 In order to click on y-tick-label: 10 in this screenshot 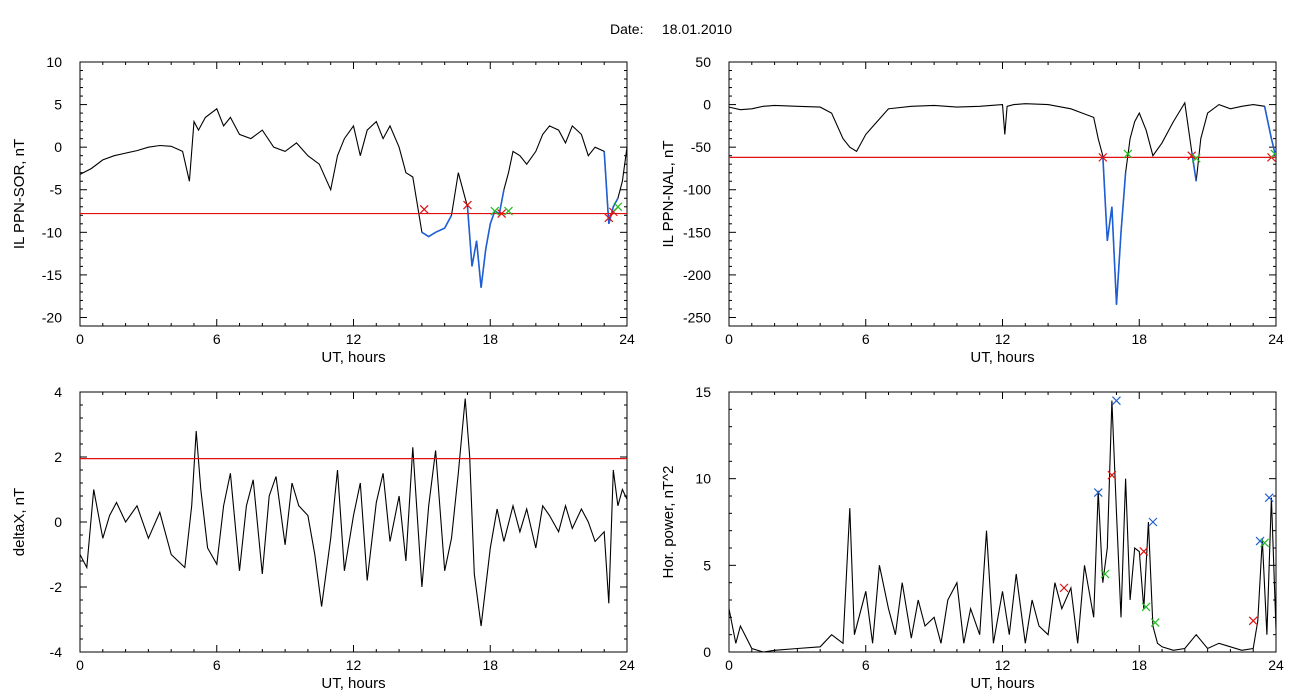, I will do `click(703, 479)`.